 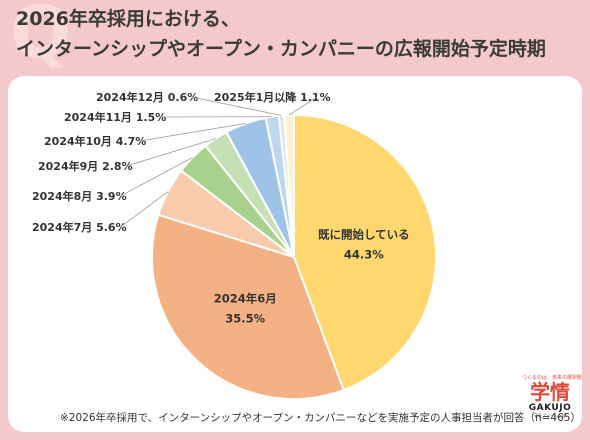 What do you see at coordinates (79, 227) in the screenshot?
I see `slice-label-2: 2024年7月 5.6%` at bounding box center [79, 227].